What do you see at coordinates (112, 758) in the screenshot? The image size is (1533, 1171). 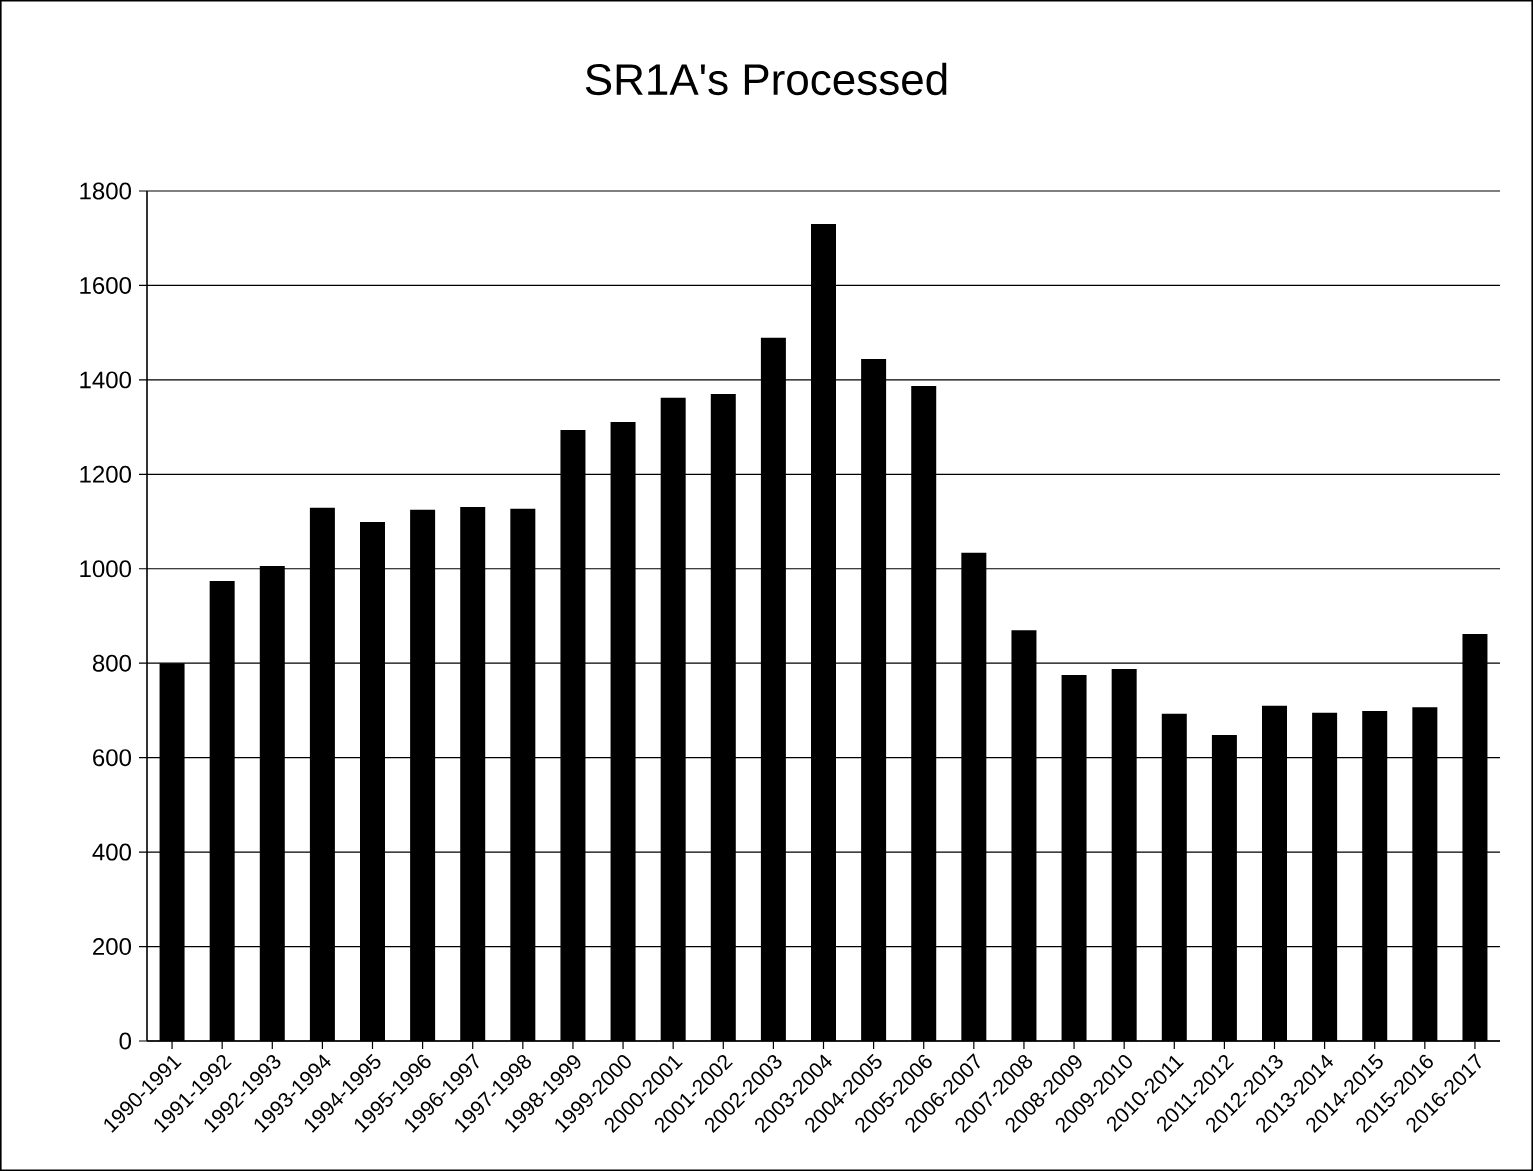 I see `y-tick-label: 600` at bounding box center [112, 758].